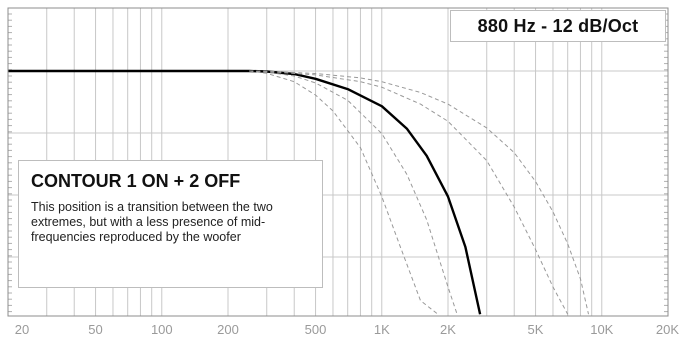  I want to click on chart-title: 880 Hz - 12 dB/Oct, so click(558, 25).